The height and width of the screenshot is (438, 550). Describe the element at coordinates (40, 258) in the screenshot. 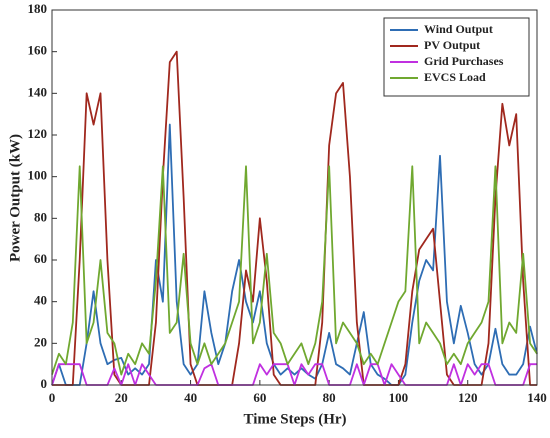

I see `y-tick-label: 60` at that location.